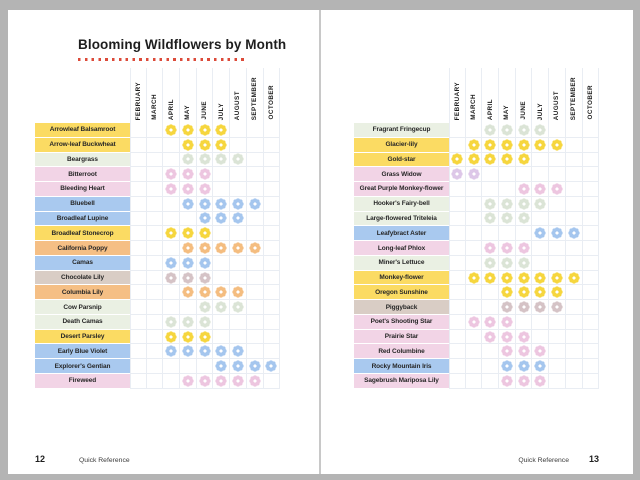 The width and height of the screenshot is (640, 480). What do you see at coordinates (158, 175) in the screenshot?
I see `table-row: Bitterroot` at bounding box center [158, 175].